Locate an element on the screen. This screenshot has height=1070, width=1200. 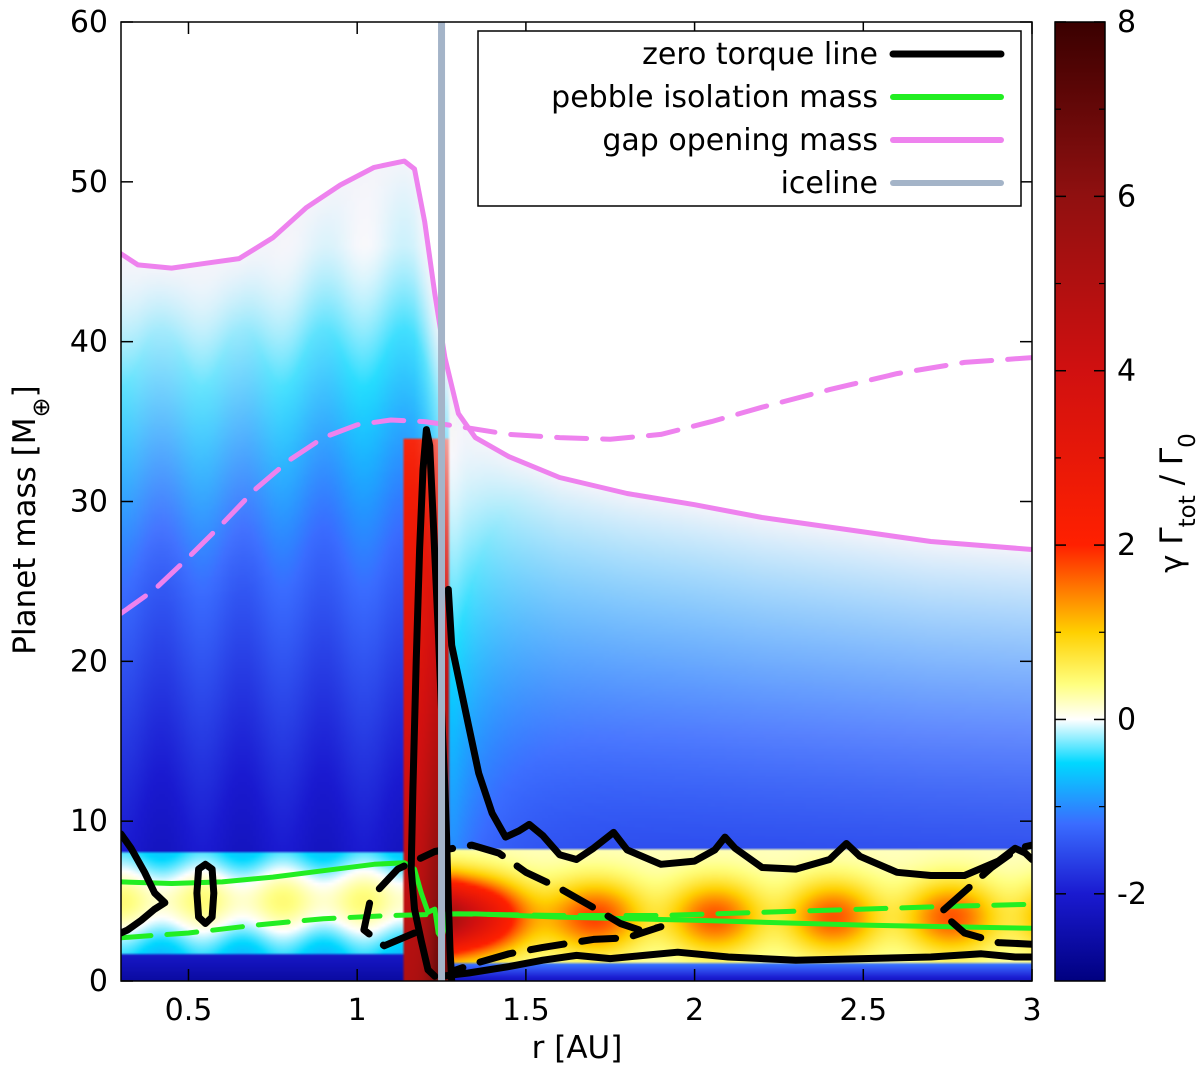
y-tick-label: 20 is located at coordinates (89, 661).